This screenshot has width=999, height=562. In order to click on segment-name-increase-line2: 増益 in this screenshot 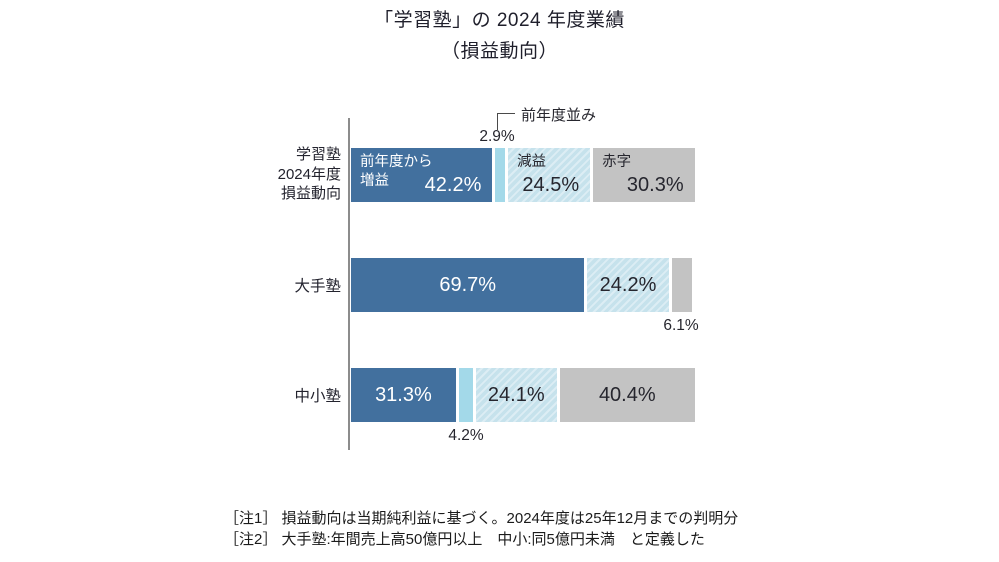, I will do `click(374, 181)`.